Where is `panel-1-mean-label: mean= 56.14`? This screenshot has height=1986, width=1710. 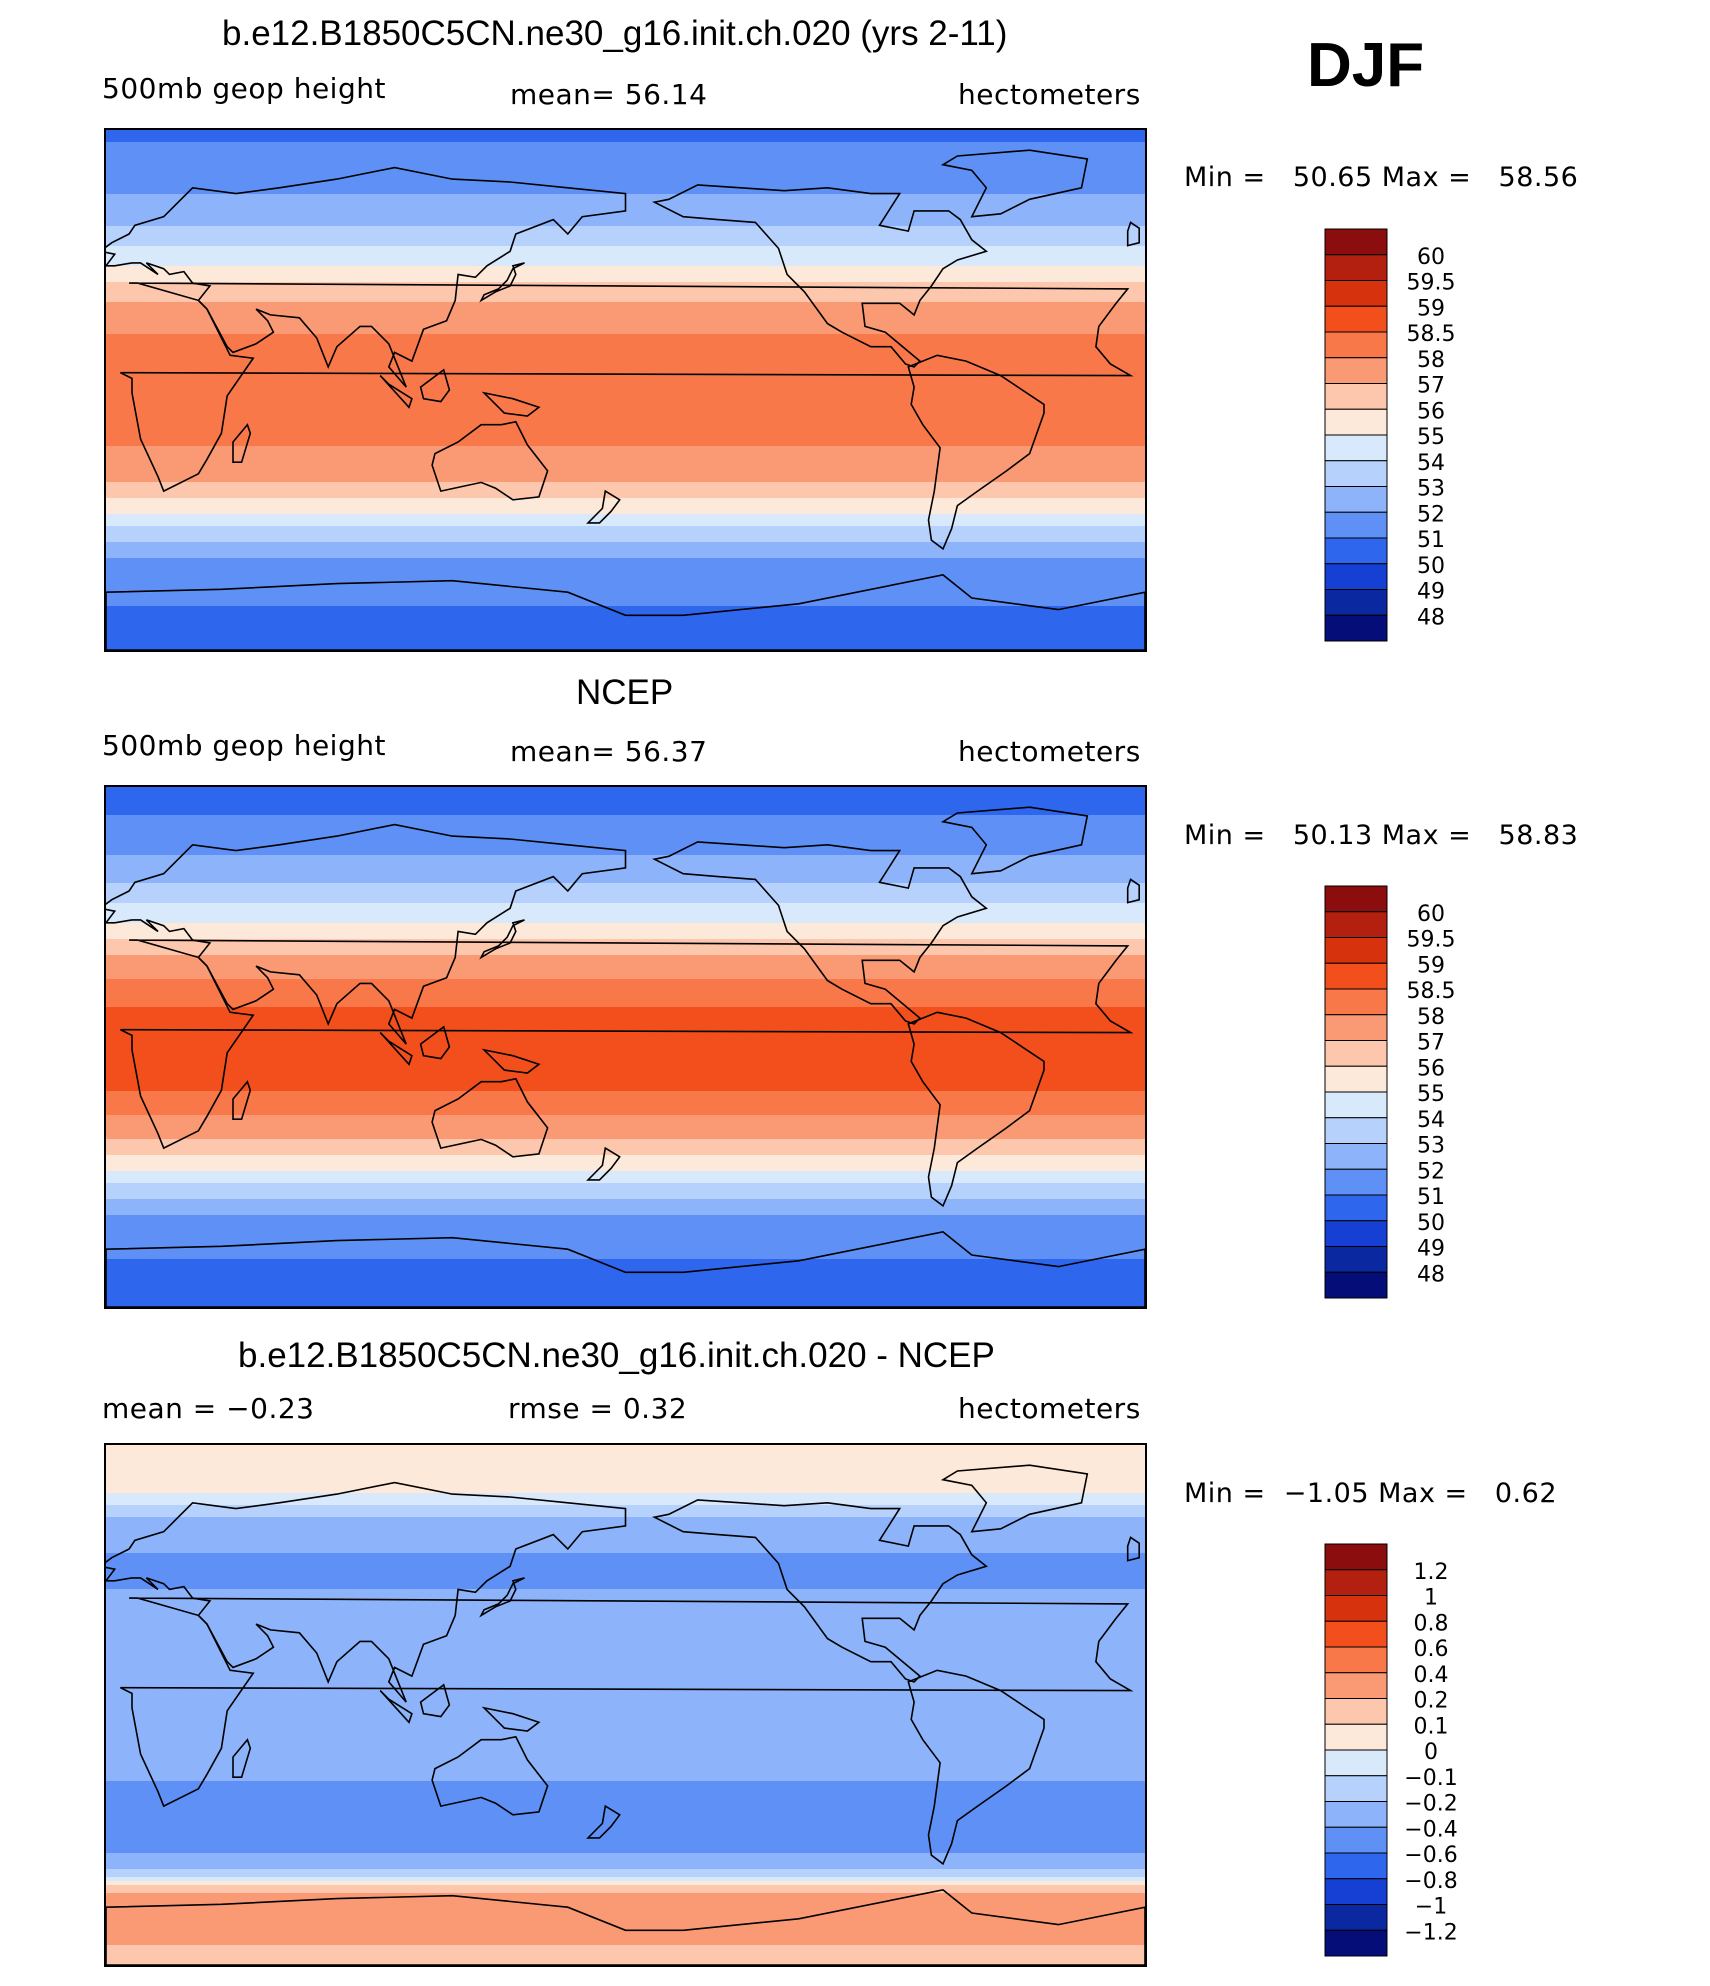 panel-1-mean-label: mean= 56.14 is located at coordinates (609, 94).